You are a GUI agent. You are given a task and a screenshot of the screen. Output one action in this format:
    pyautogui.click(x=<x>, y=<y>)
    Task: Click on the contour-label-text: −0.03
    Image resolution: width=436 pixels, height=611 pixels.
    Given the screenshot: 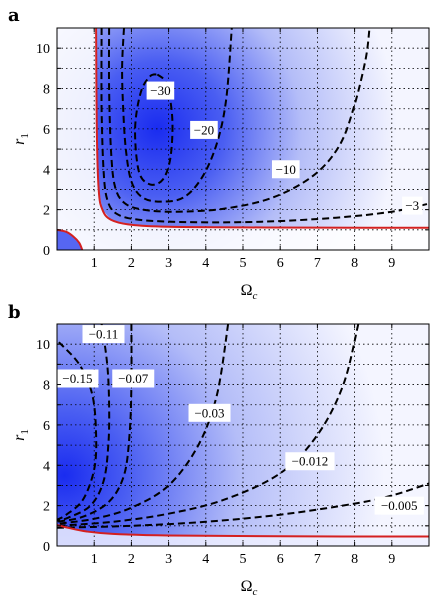 What is the action you would take?
    pyautogui.click(x=209, y=412)
    